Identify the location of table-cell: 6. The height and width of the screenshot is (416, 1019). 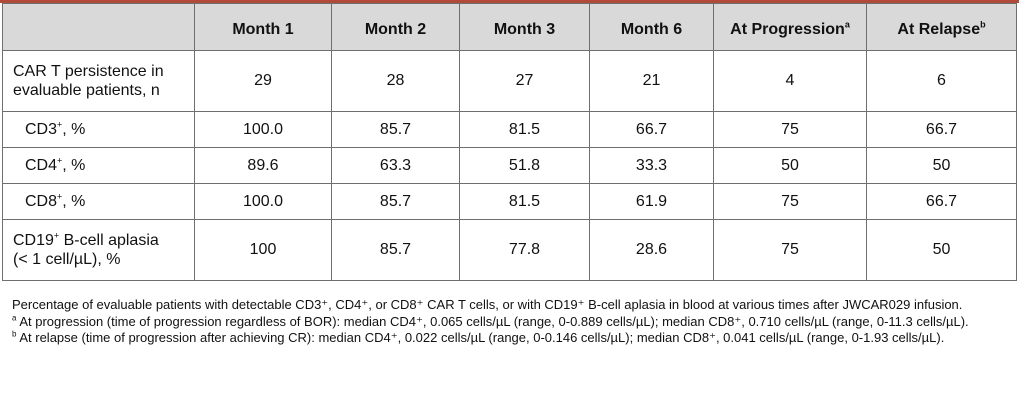
(941, 81).